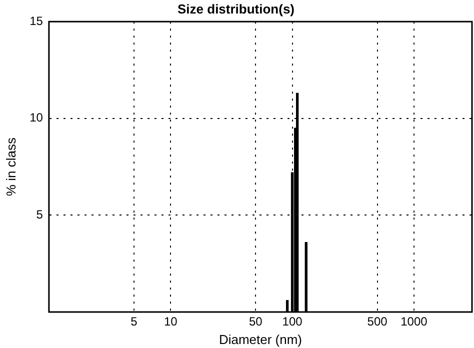 The image size is (474, 348). What do you see at coordinates (236, 8) in the screenshot?
I see `chart-title: Size distribution(s)` at bounding box center [236, 8].